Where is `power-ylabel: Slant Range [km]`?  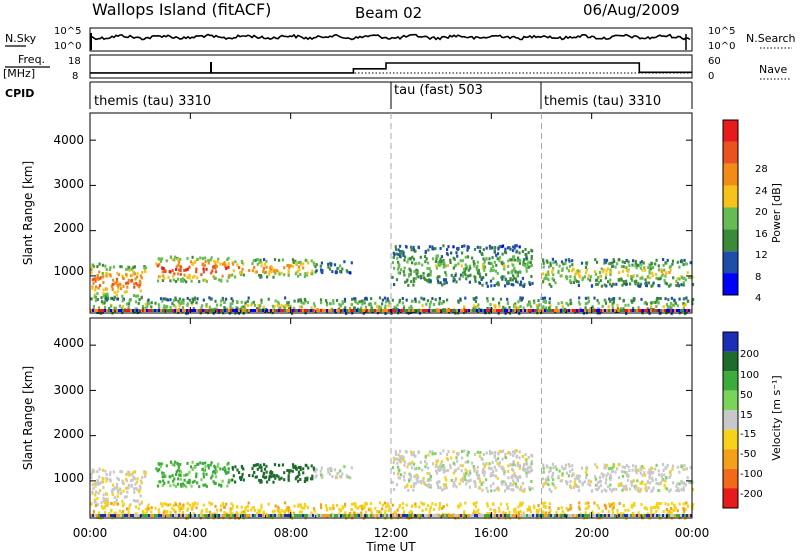
power-ylabel: Slant Range [km] is located at coordinates (28, 213).